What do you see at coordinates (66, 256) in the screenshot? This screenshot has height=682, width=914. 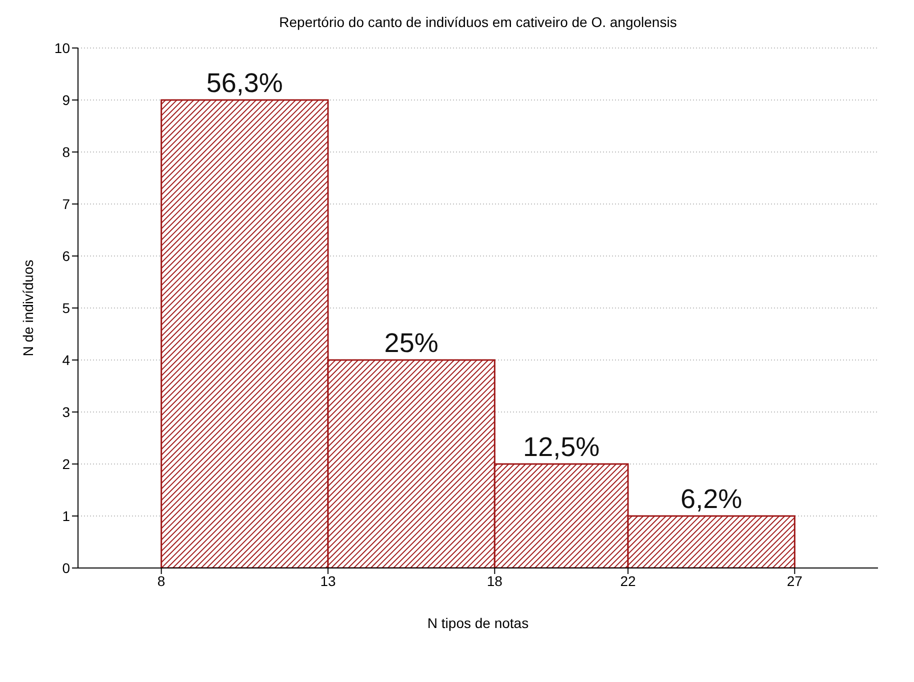 I see `y-tick-label: 6` at bounding box center [66, 256].